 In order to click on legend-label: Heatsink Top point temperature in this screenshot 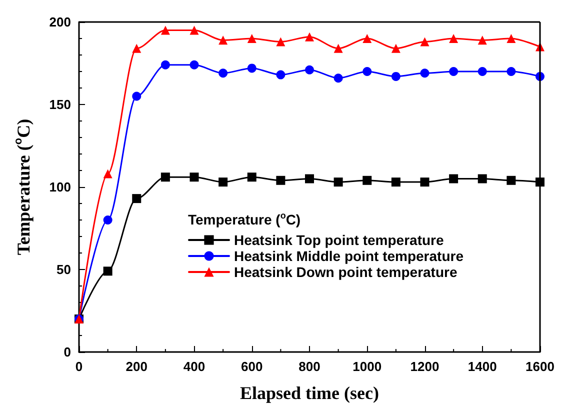, I will do `click(339, 240)`.